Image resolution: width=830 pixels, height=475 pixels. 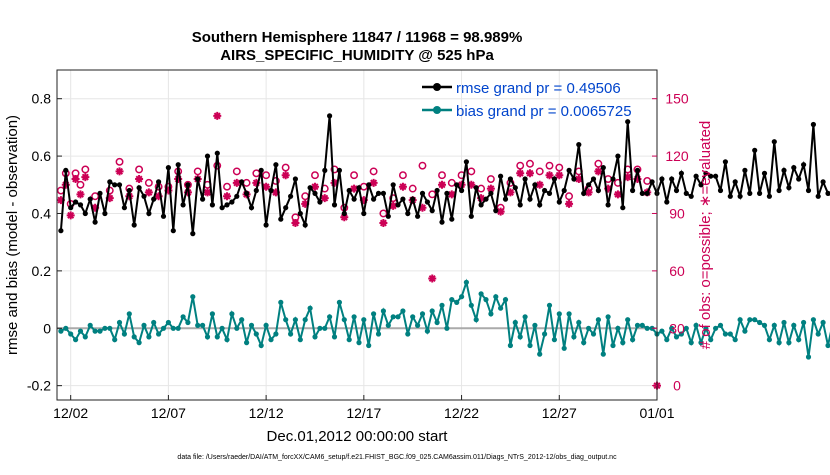 What do you see at coordinates (656, 413) in the screenshot?
I see `x-tick-label: 01/01` at bounding box center [656, 413].